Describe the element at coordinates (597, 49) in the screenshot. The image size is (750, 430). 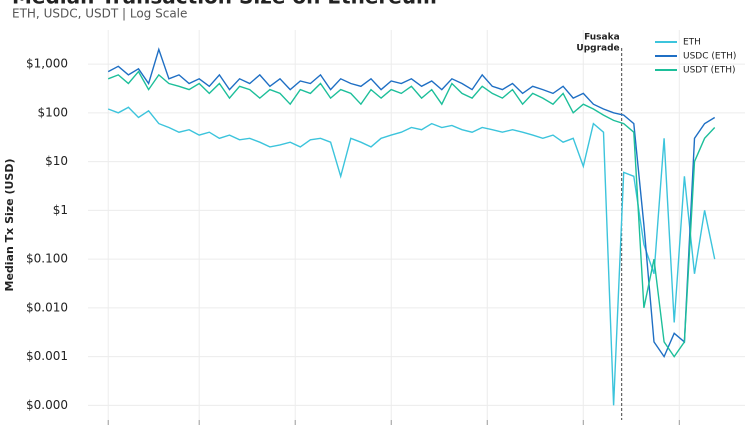
I see `annotation-text: Upgrade` at that location.